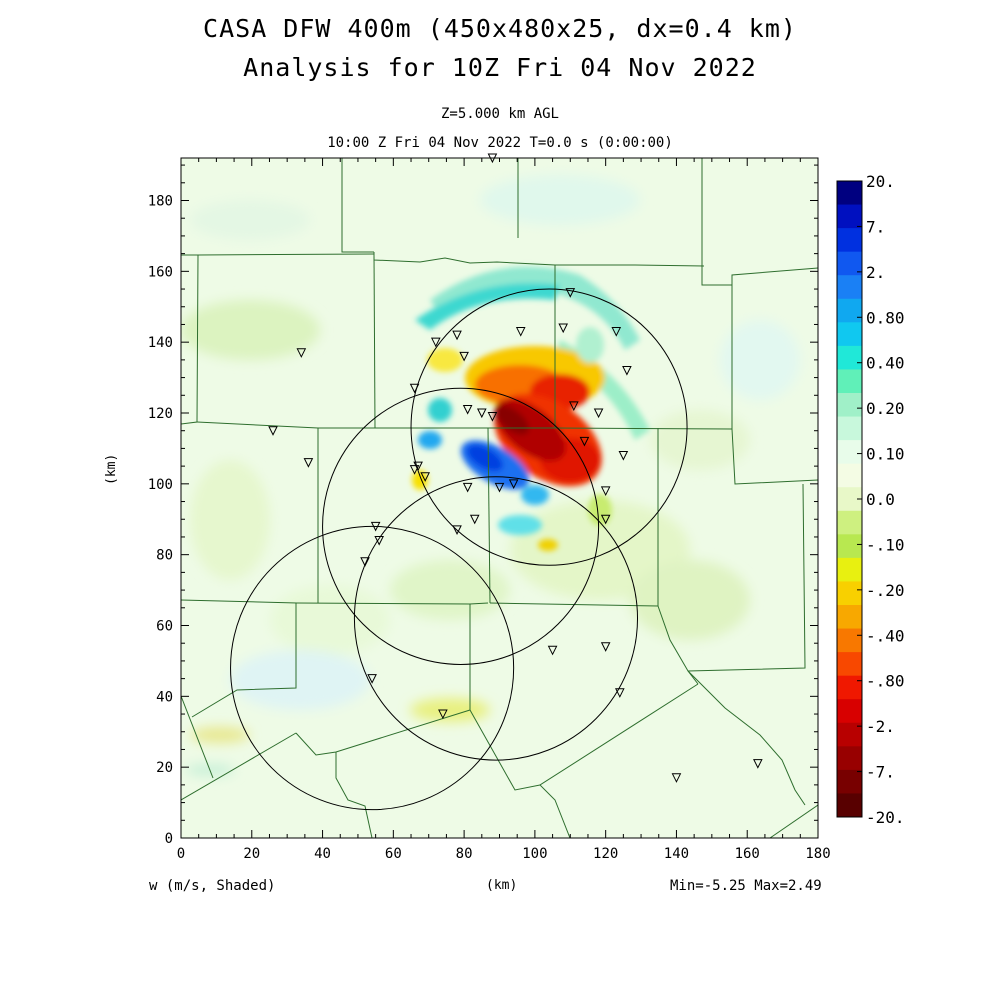 Image resolution: width=1000 pixels, height=1000 pixels. I want to click on x-tick-label: 20, so click(251, 854).